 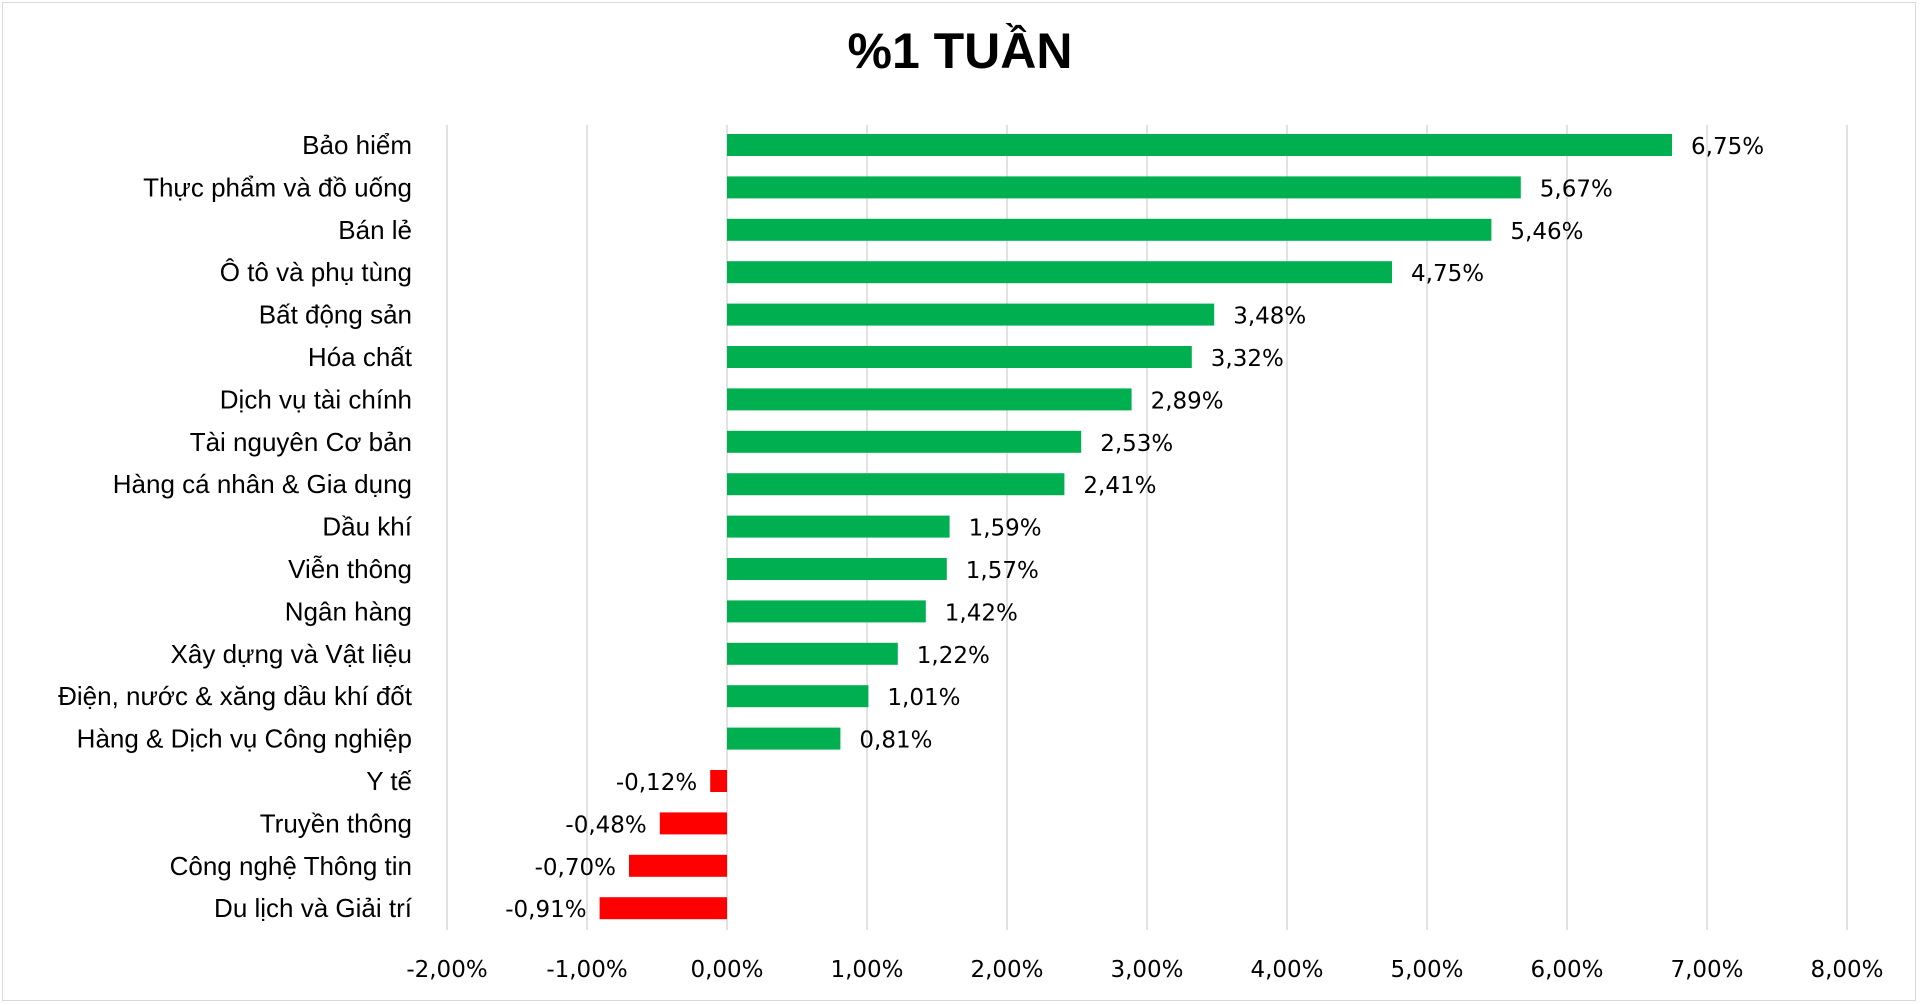 I want to click on category-label: Dịch vụ tài chính, so click(x=316, y=399).